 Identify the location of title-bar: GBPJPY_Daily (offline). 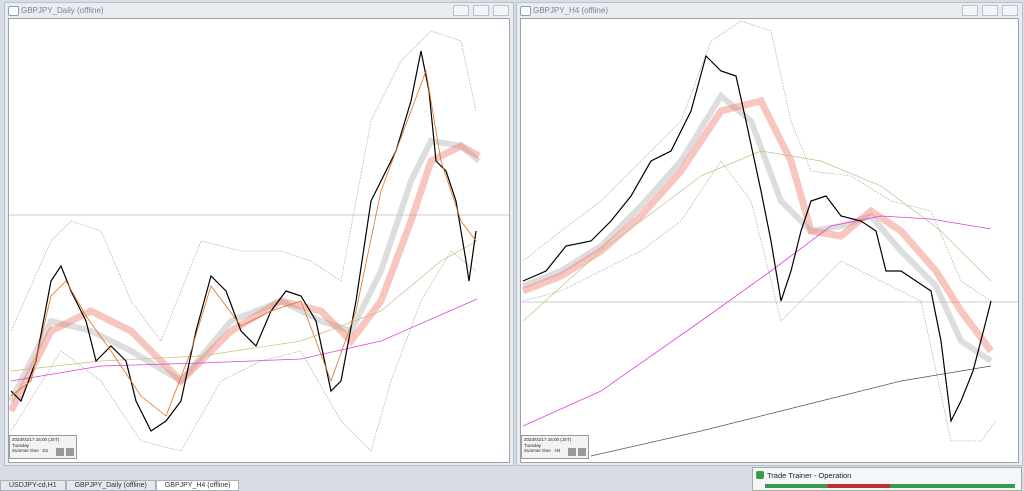
(259, 10).